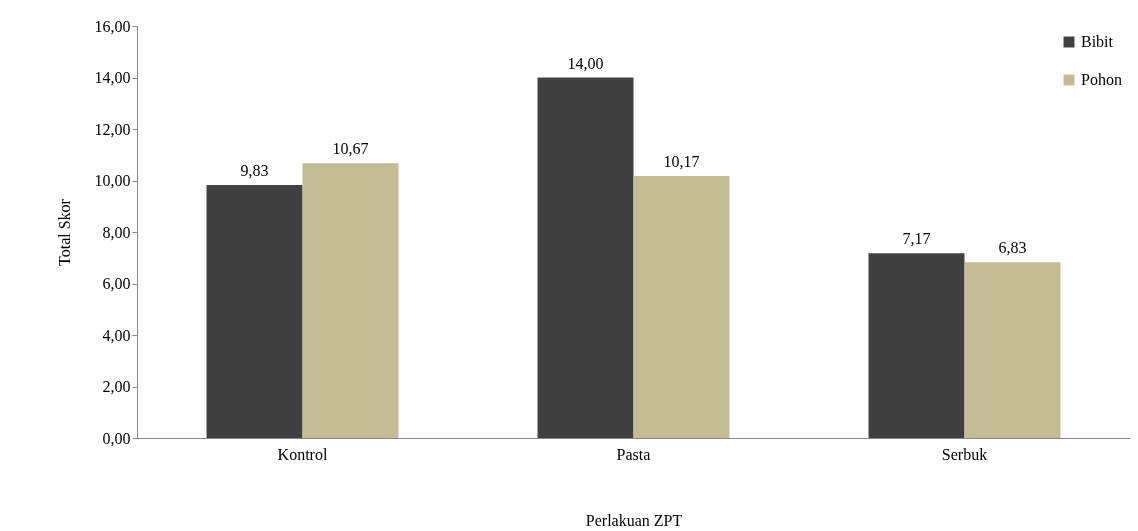 This screenshot has width=1138, height=531. I want to click on x-tick-label: Serbuk, so click(964, 454).